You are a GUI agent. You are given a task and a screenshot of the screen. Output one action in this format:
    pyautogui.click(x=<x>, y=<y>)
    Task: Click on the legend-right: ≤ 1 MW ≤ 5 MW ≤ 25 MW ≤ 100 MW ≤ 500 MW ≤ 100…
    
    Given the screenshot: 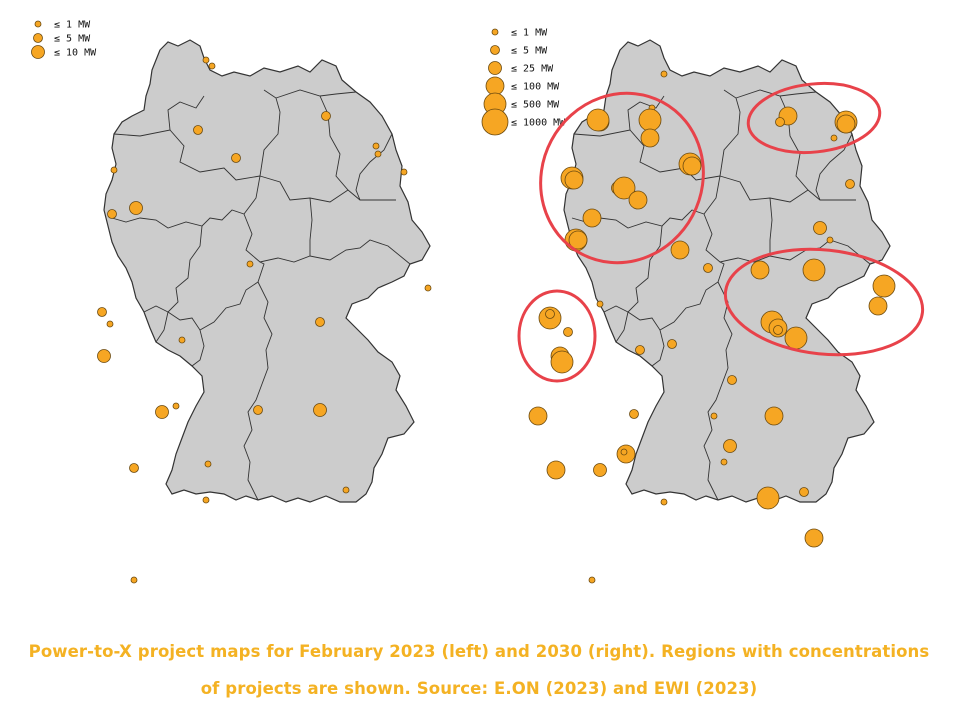 What is the action you would take?
    pyautogui.click(x=523, y=82)
    